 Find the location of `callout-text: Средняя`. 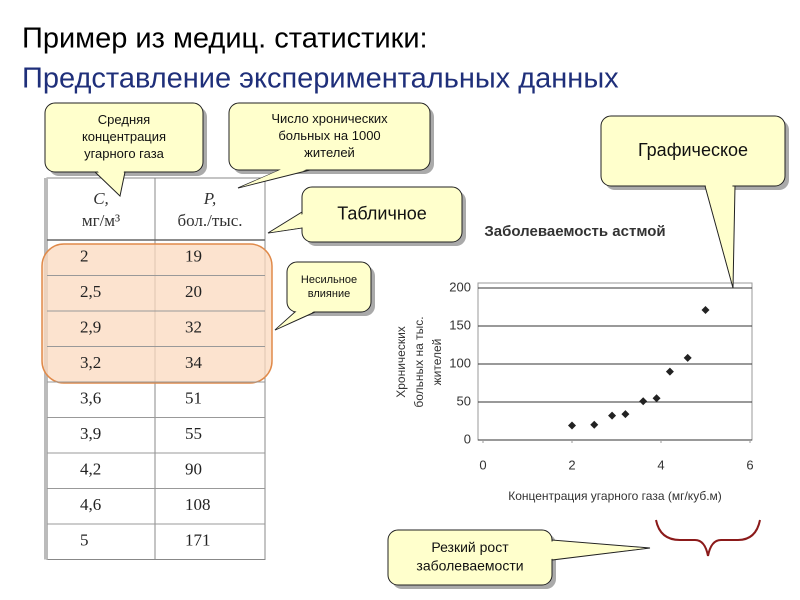

callout-text: Средняя is located at coordinates (124, 119).